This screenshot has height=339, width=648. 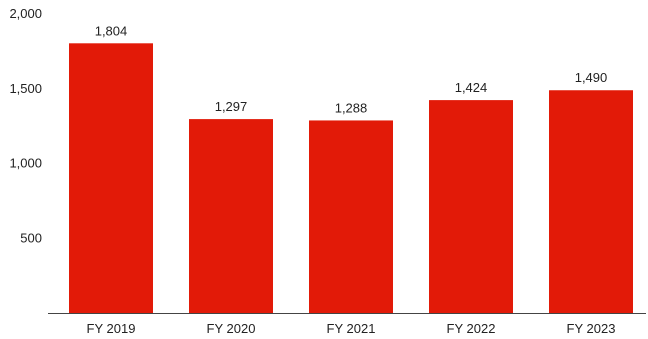 What do you see at coordinates (31, 237) in the screenshot?
I see `y-tick-label: 500` at bounding box center [31, 237].